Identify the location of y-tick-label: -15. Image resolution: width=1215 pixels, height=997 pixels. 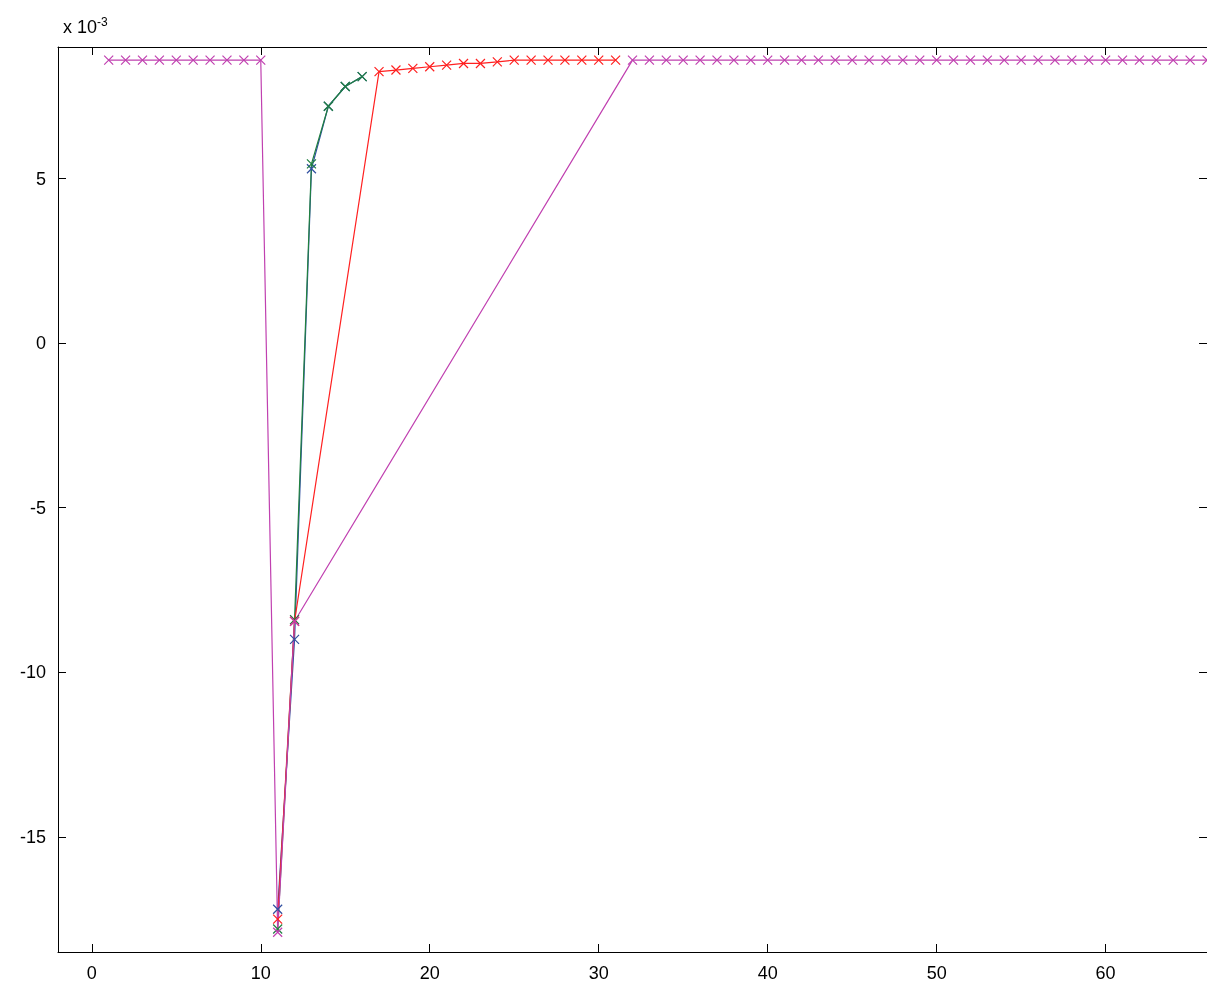
(32, 836).